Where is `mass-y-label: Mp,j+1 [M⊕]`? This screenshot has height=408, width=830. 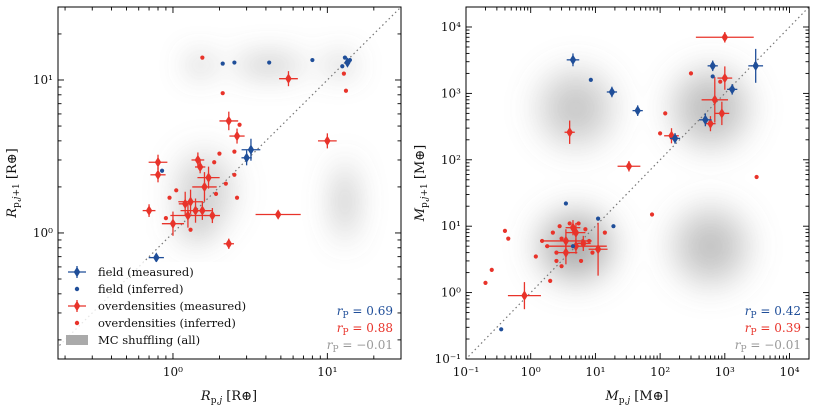
mass-y-label: Mp,j+1 [M⊕] is located at coordinates (421, 184).